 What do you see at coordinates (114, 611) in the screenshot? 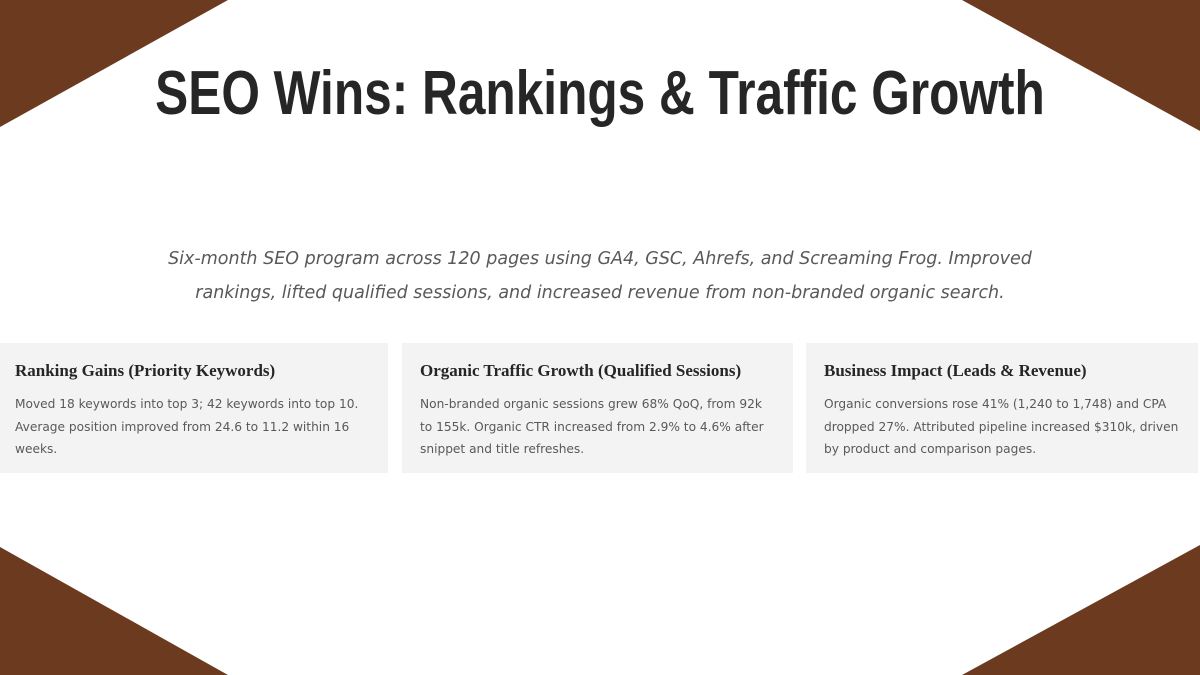
I see `corner-decoration-bottom-left` at bounding box center [114, 611].